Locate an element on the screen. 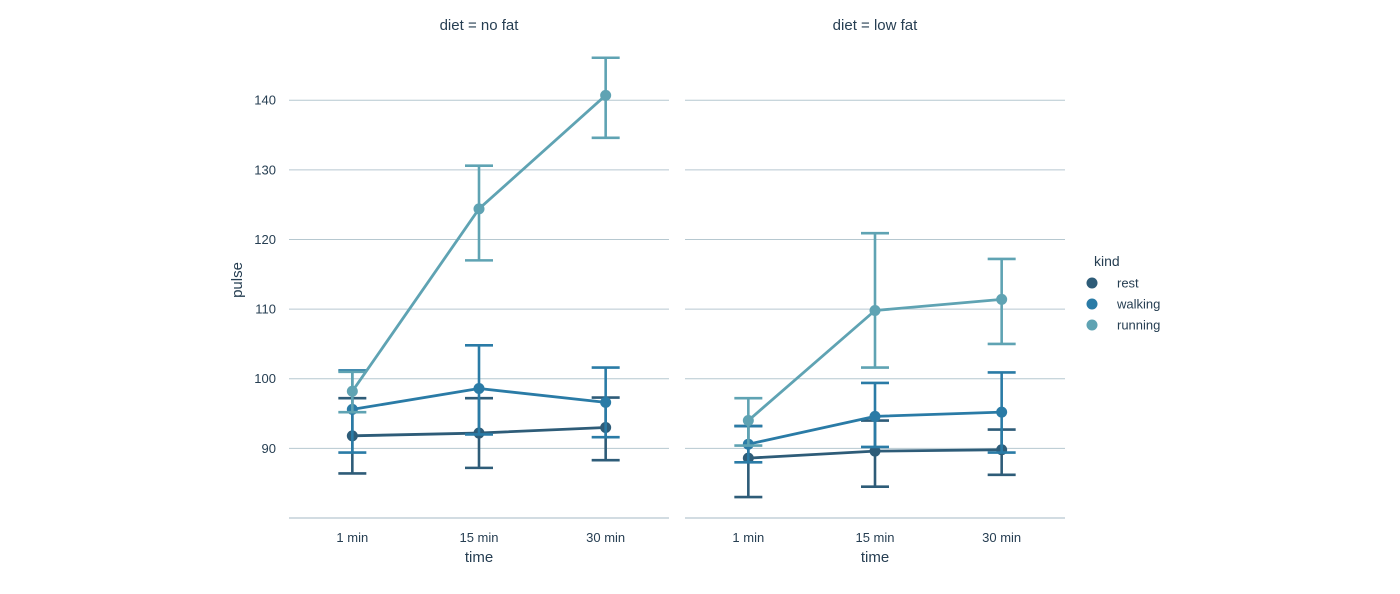 The height and width of the screenshot is (594, 1400). series-walking is located at coordinates (875, 417).